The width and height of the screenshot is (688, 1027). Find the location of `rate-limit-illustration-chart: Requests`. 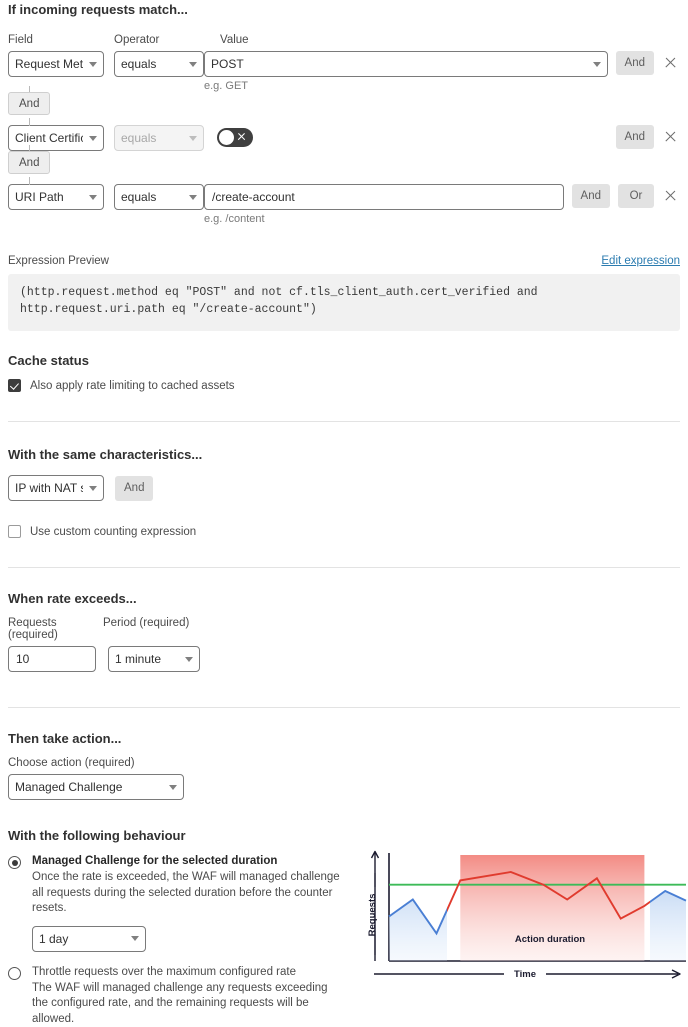

rate-limit-illustration-chart: Requests is located at coordinates (526, 935).